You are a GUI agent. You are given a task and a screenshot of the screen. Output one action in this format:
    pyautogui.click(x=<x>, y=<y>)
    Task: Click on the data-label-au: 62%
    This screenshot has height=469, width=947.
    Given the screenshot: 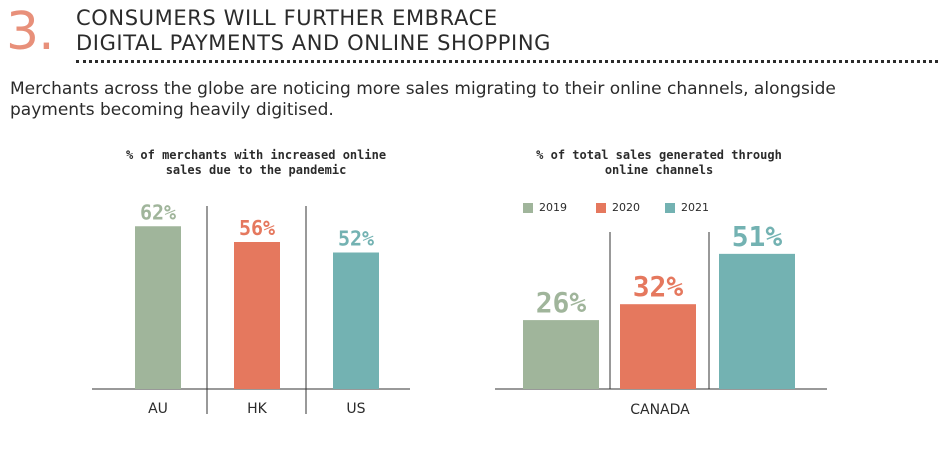 What is the action you would take?
    pyautogui.click(x=158, y=212)
    